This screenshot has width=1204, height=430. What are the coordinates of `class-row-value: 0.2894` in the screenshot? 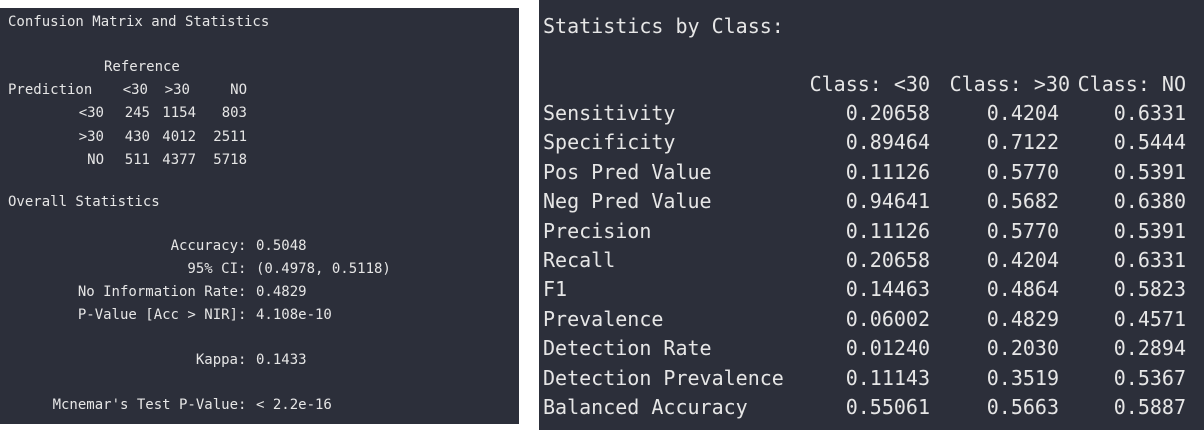 It's located at (1149, 348).